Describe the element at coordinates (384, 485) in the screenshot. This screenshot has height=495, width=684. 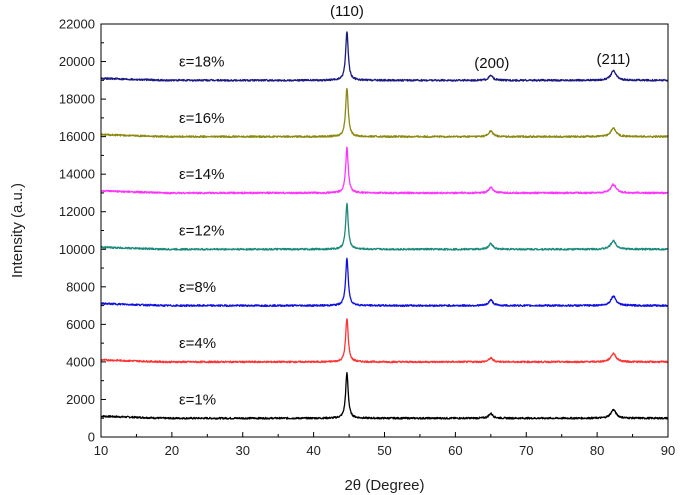
I see `x-axis-label: 2θ (Degree)` at that location.